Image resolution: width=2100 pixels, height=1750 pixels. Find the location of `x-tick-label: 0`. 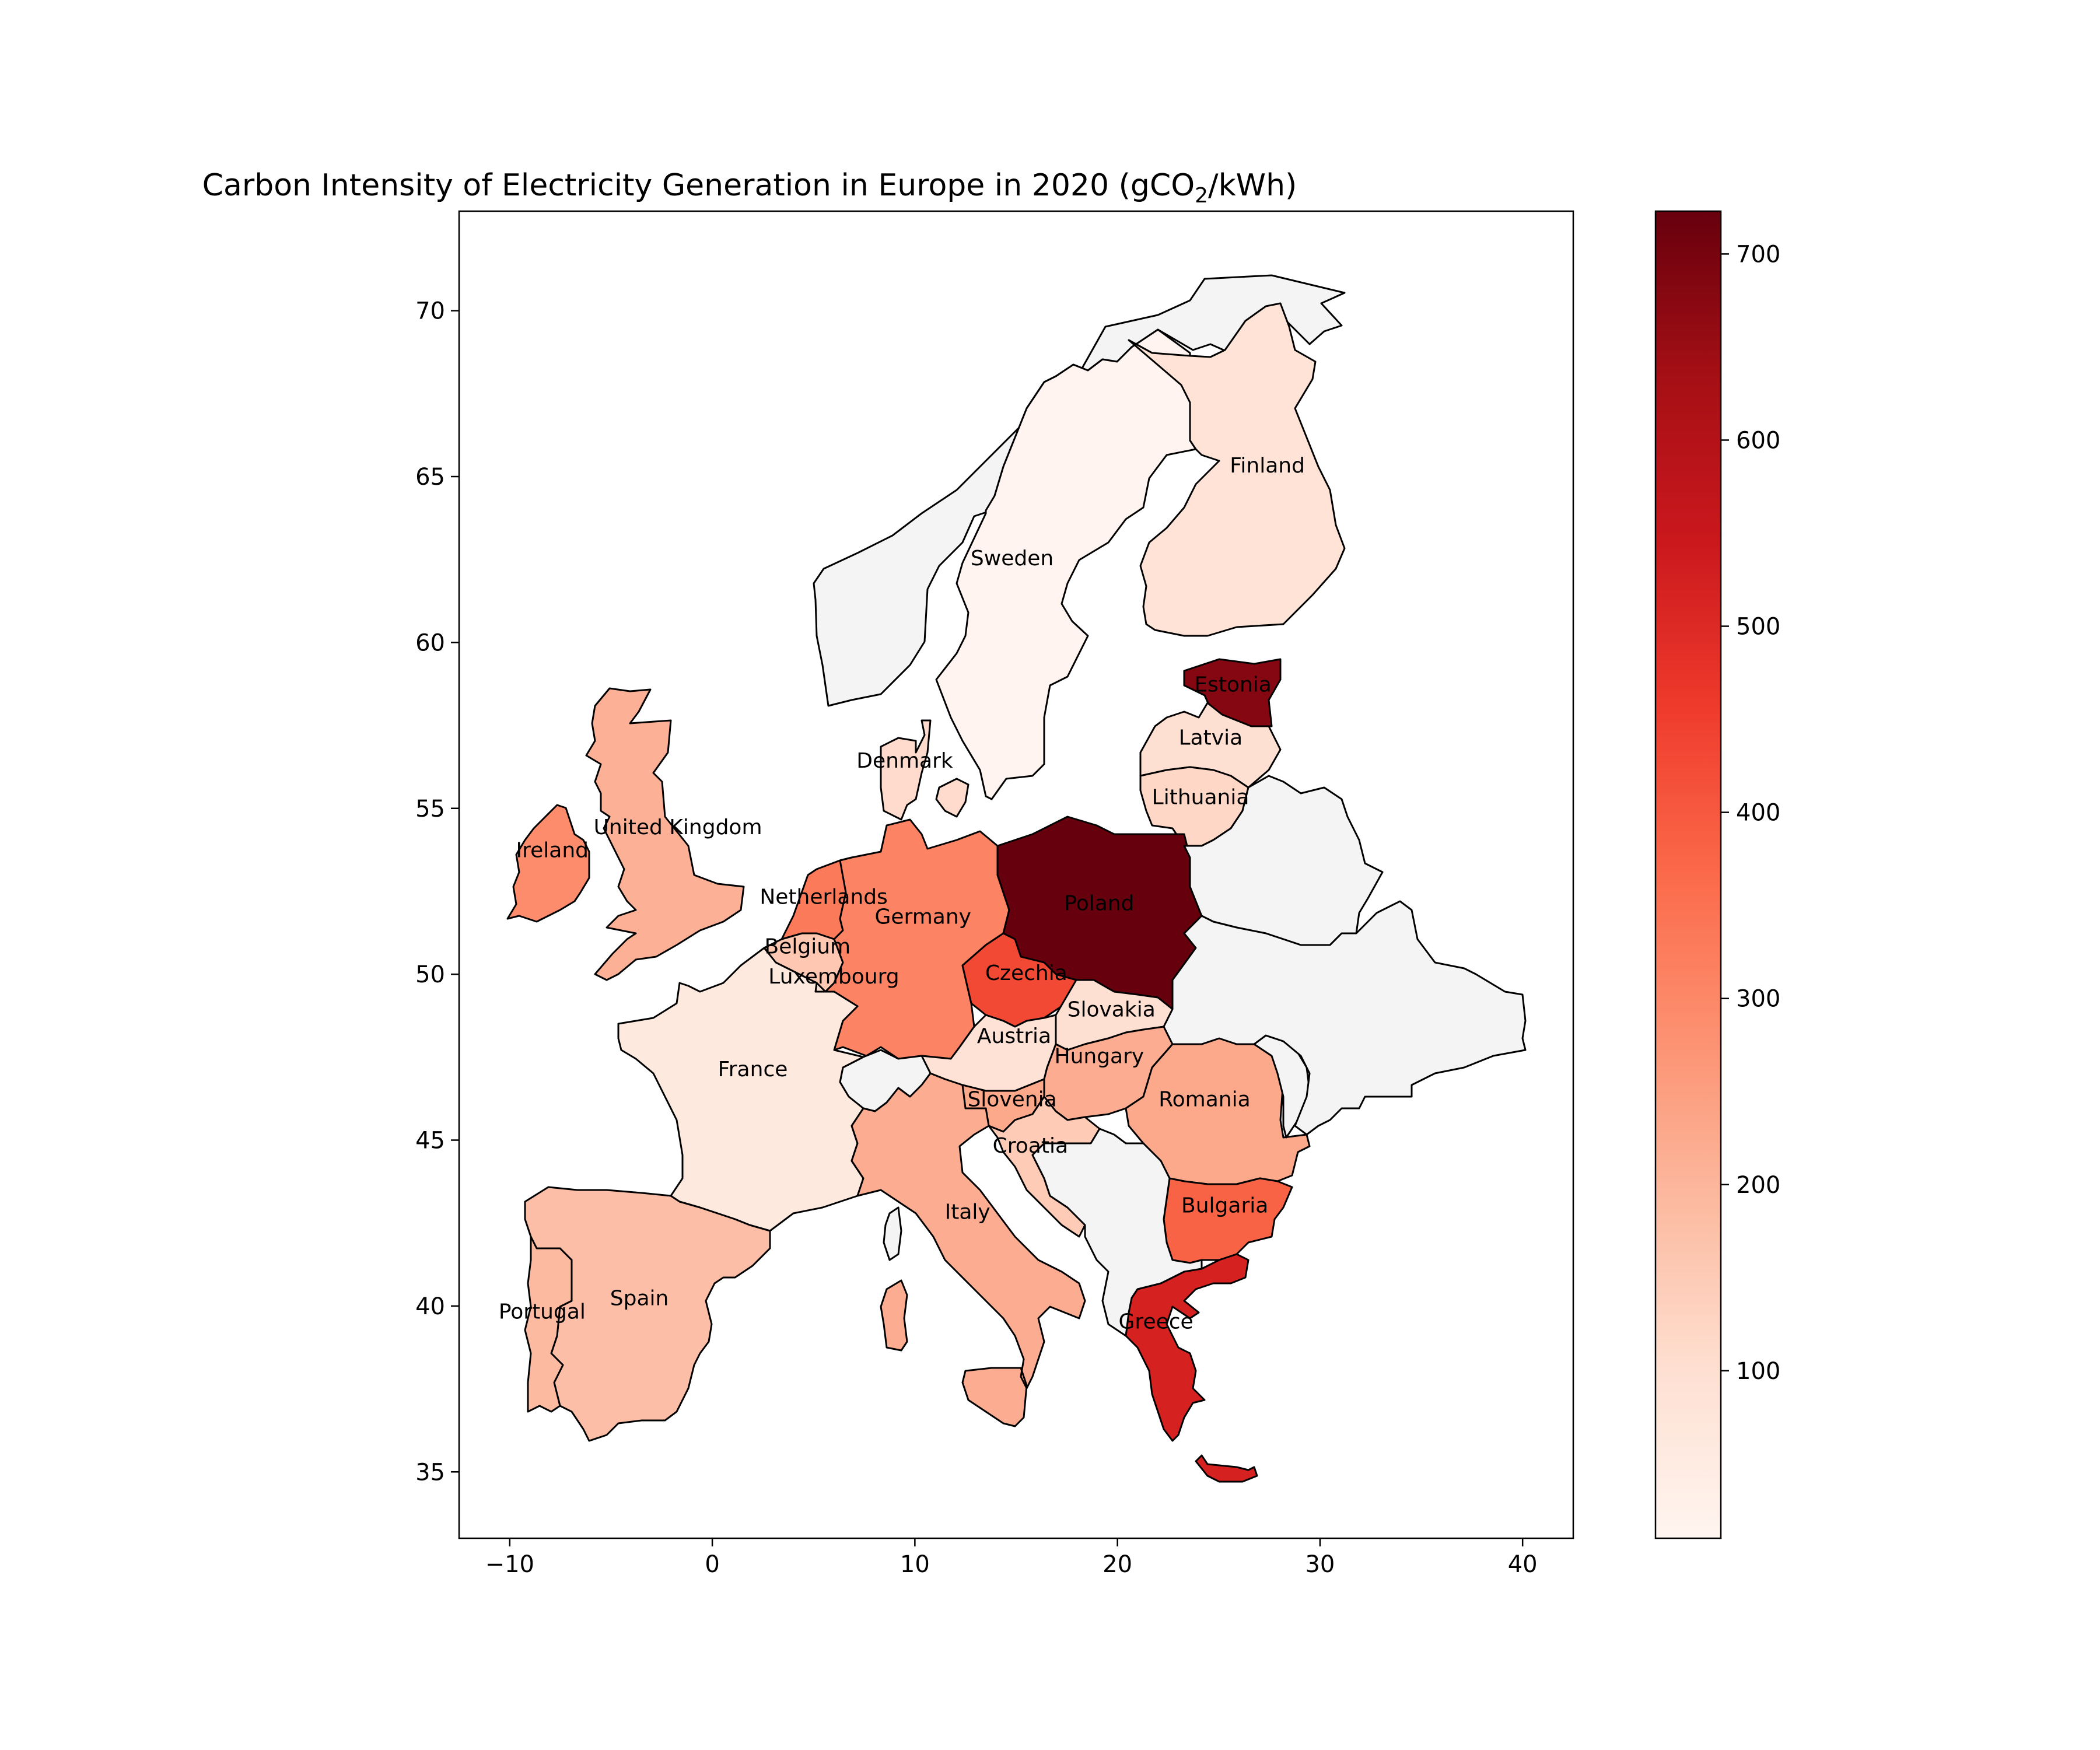

x-tick-label: 0 is located at coordinates (712, 1564).